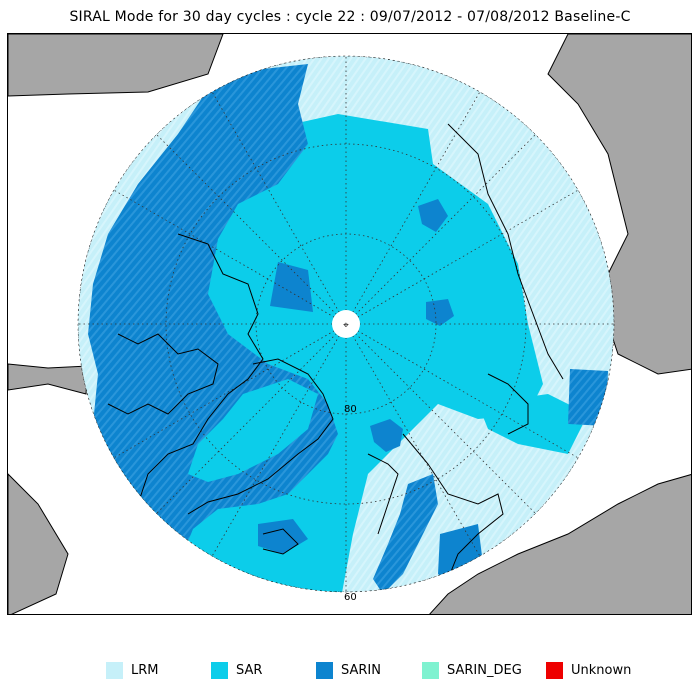  I want to click on sarin-region-box-north, so click(291, 287).